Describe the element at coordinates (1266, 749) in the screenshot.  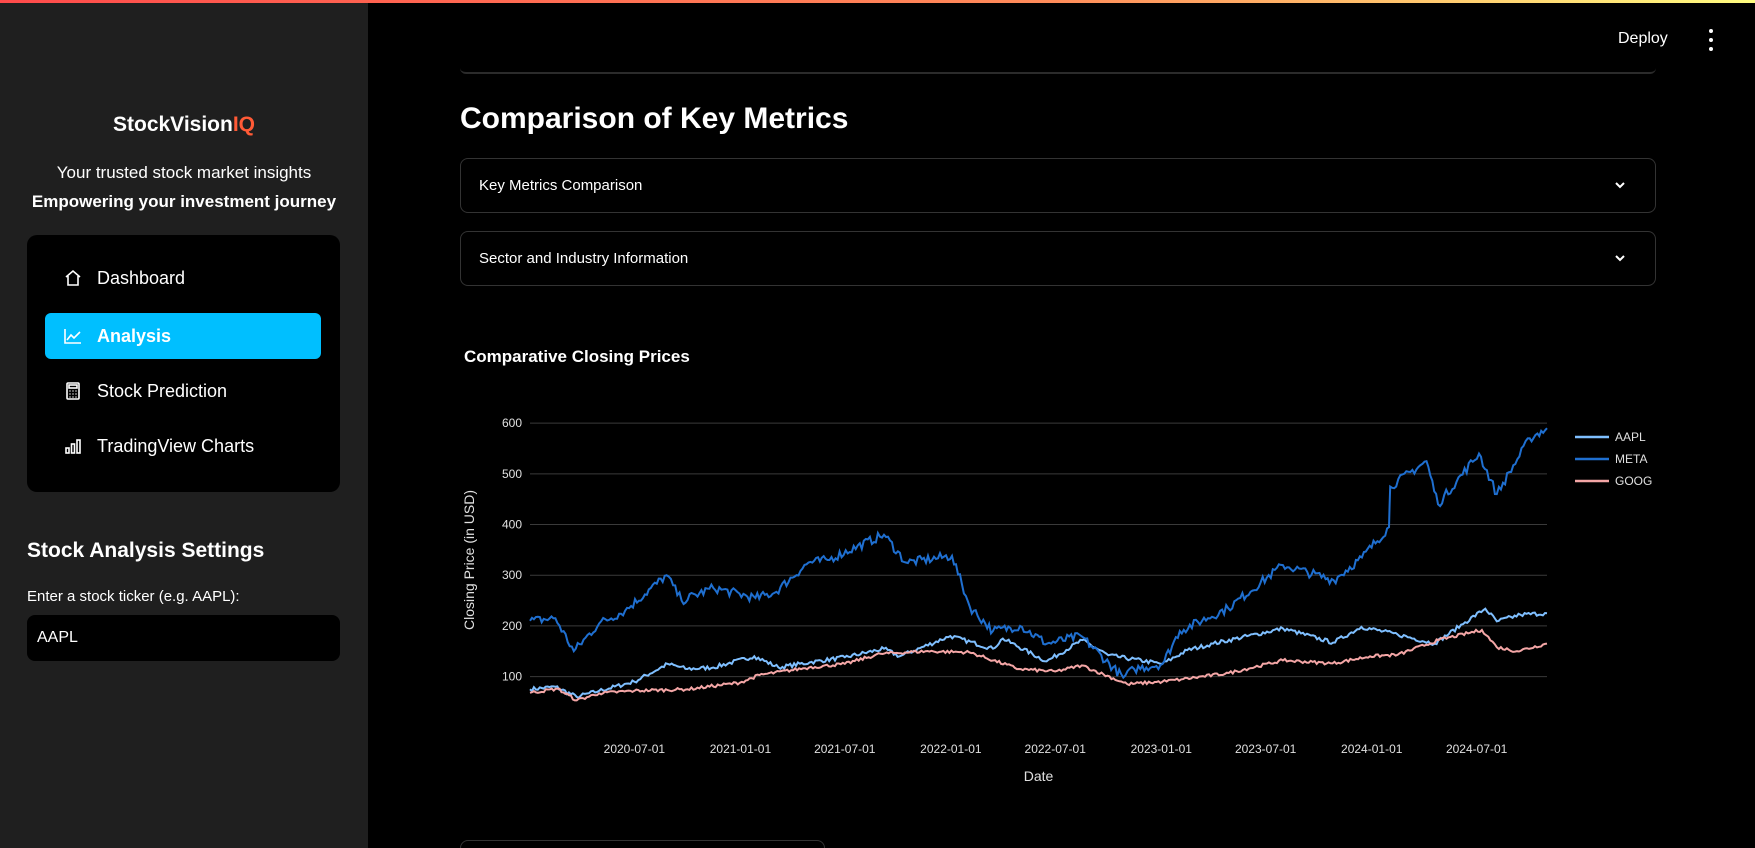
I see `x-tick-label: 2023-07-01` at that location.